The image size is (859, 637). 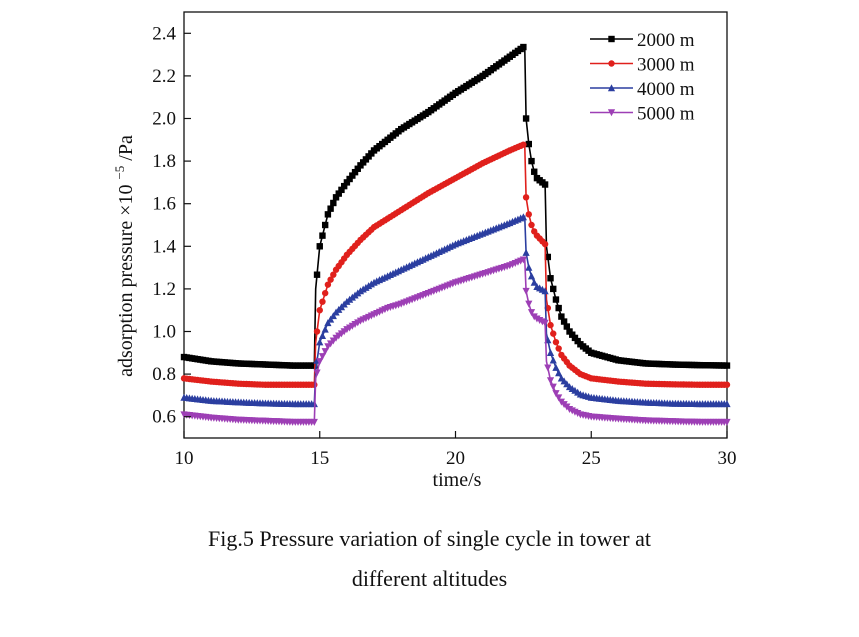 I want to click on x-tick-label: 10, so click(x=184, y=458).